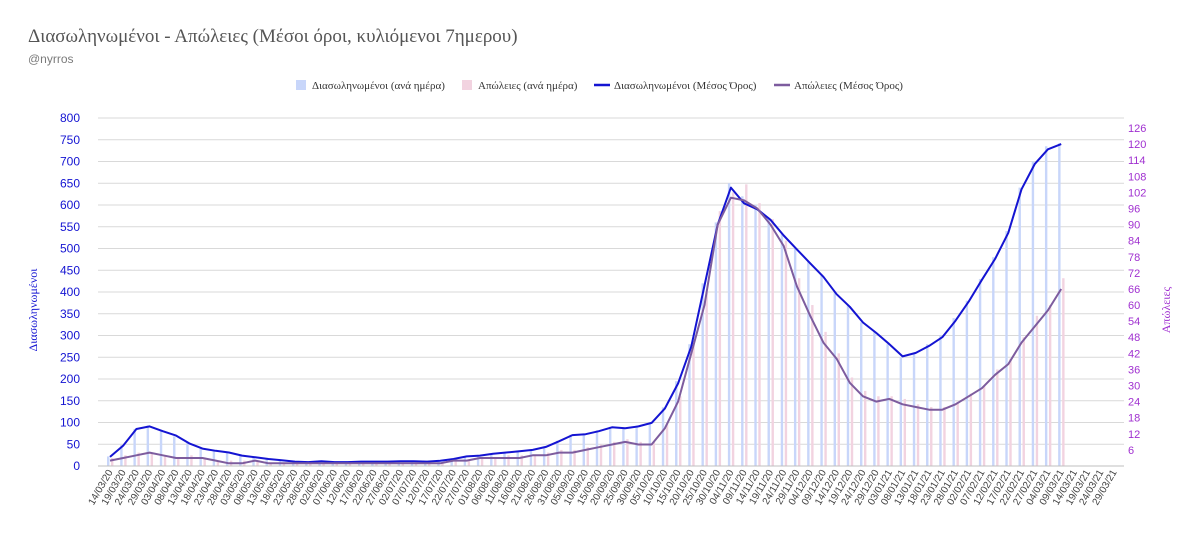 The width and height of the screenshot is (1200, 536). What do you see at coordinates (33, 310) in the screenshot?
I see `y-axis-title: Διασωληνωμένοι` at bounding box center [33, 310].